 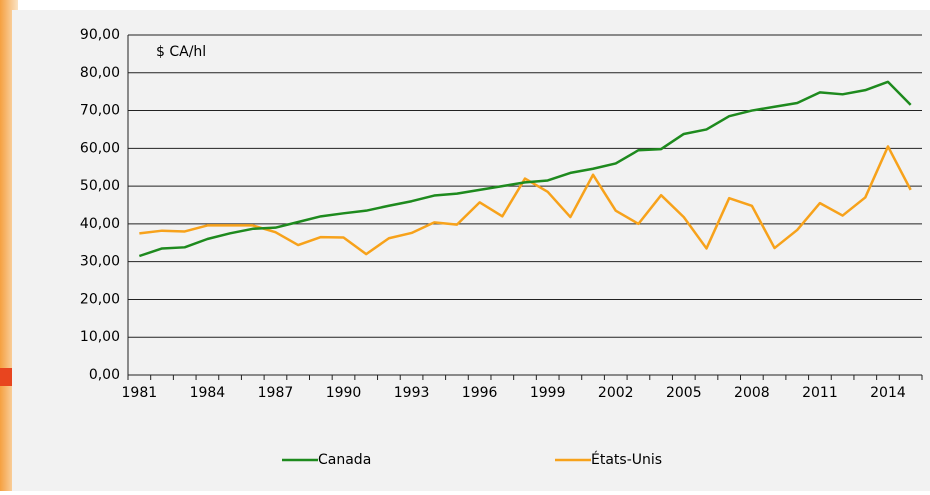 What do you see at coordinates (548, 393) in the screenshot?
I see `x-tick-label: 1999` at bounding box center [548, 393].